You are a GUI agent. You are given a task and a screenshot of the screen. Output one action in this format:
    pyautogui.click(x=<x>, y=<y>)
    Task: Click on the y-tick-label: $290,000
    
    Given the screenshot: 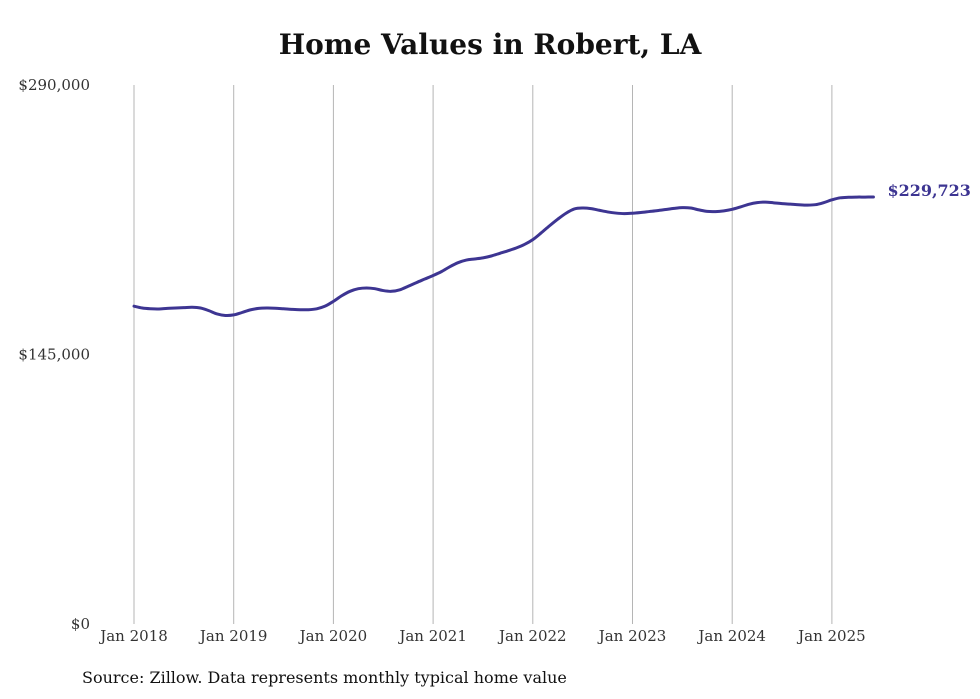 What is the action you would take?
    pyautogui.click(x=54, y=85)
    